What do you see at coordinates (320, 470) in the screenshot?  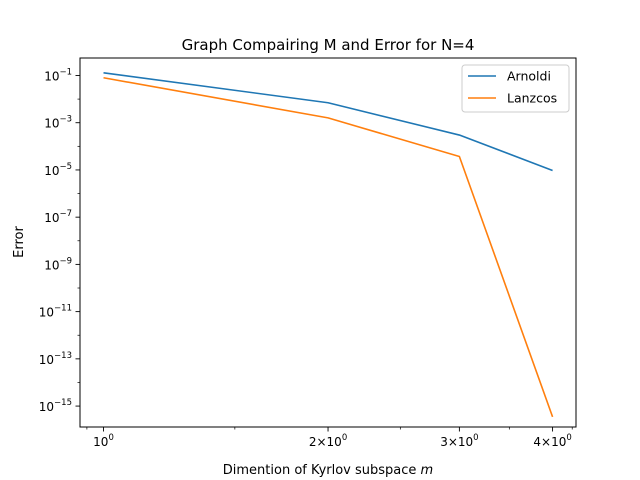 I see `x-axis-label-text: Dimention of Kyrlov subspace` at bounding box center [320, 470].